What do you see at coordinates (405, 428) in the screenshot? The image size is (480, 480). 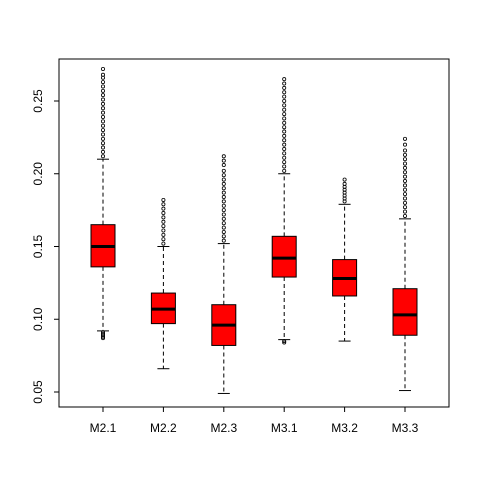 I see `x-tick-label: M3.3` at bounding box center [405, 428].